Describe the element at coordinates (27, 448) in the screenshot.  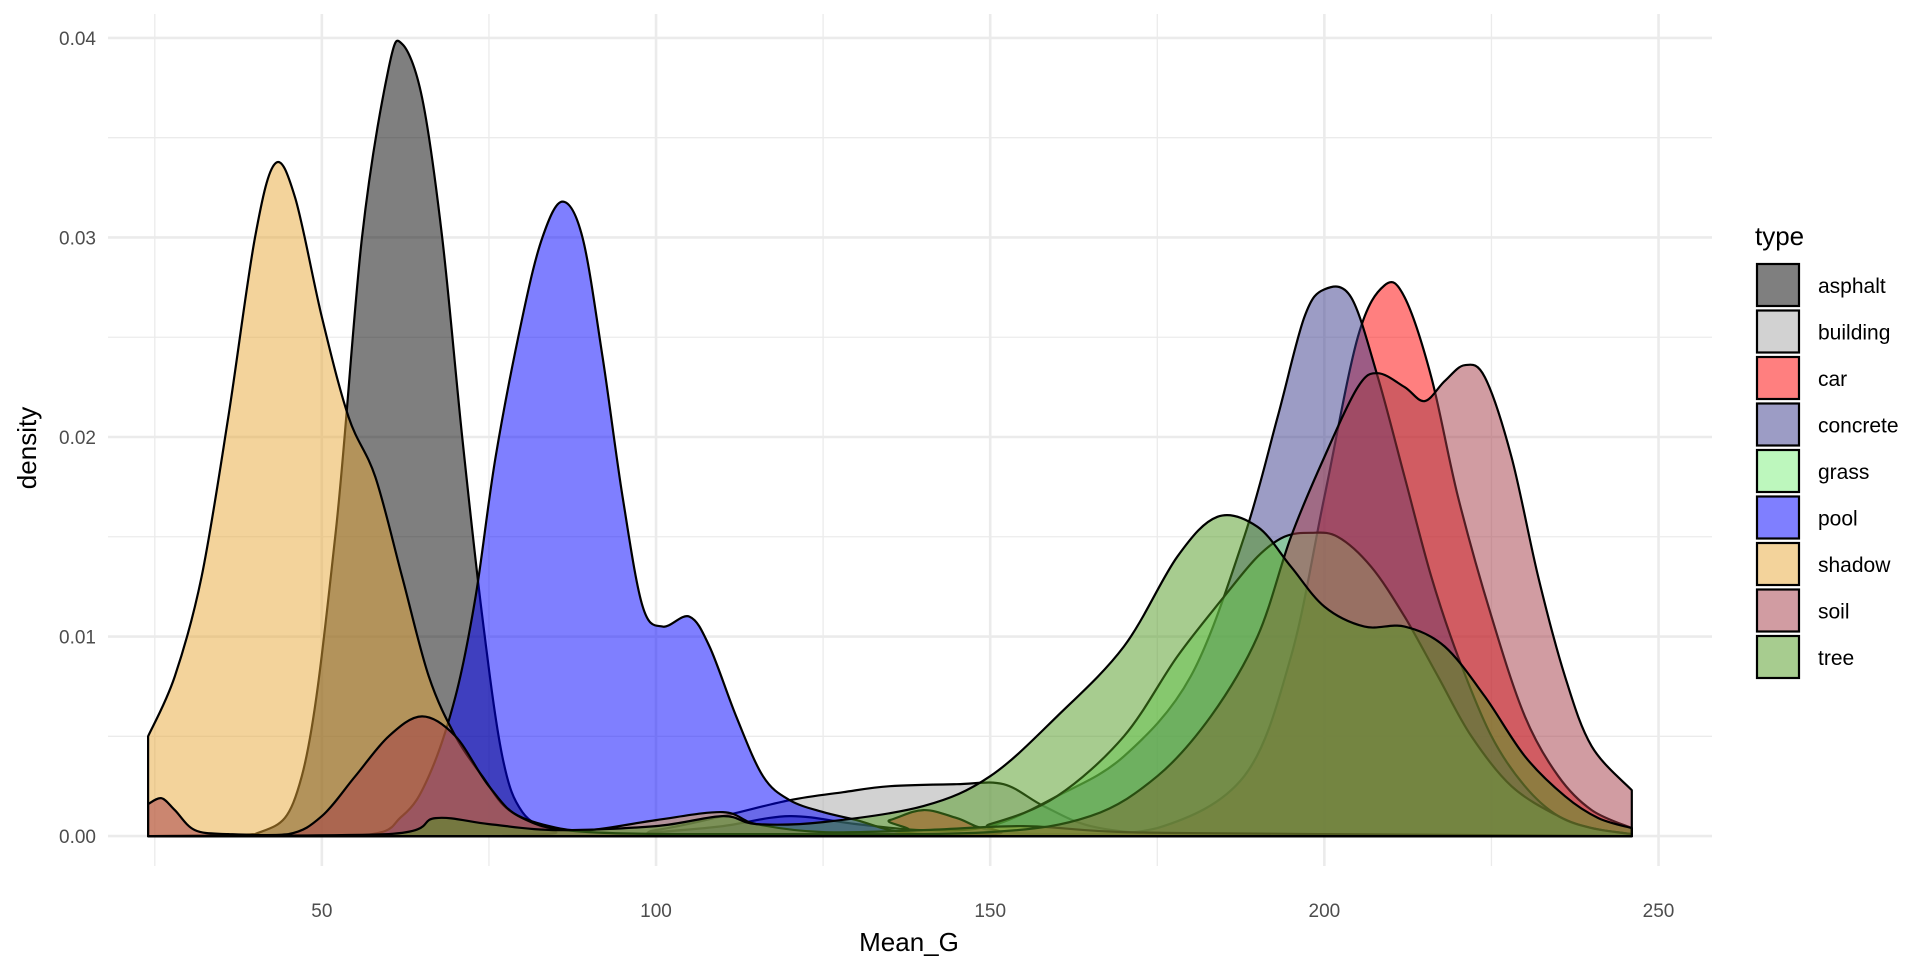
I see `y-axis-title: density` at that location.